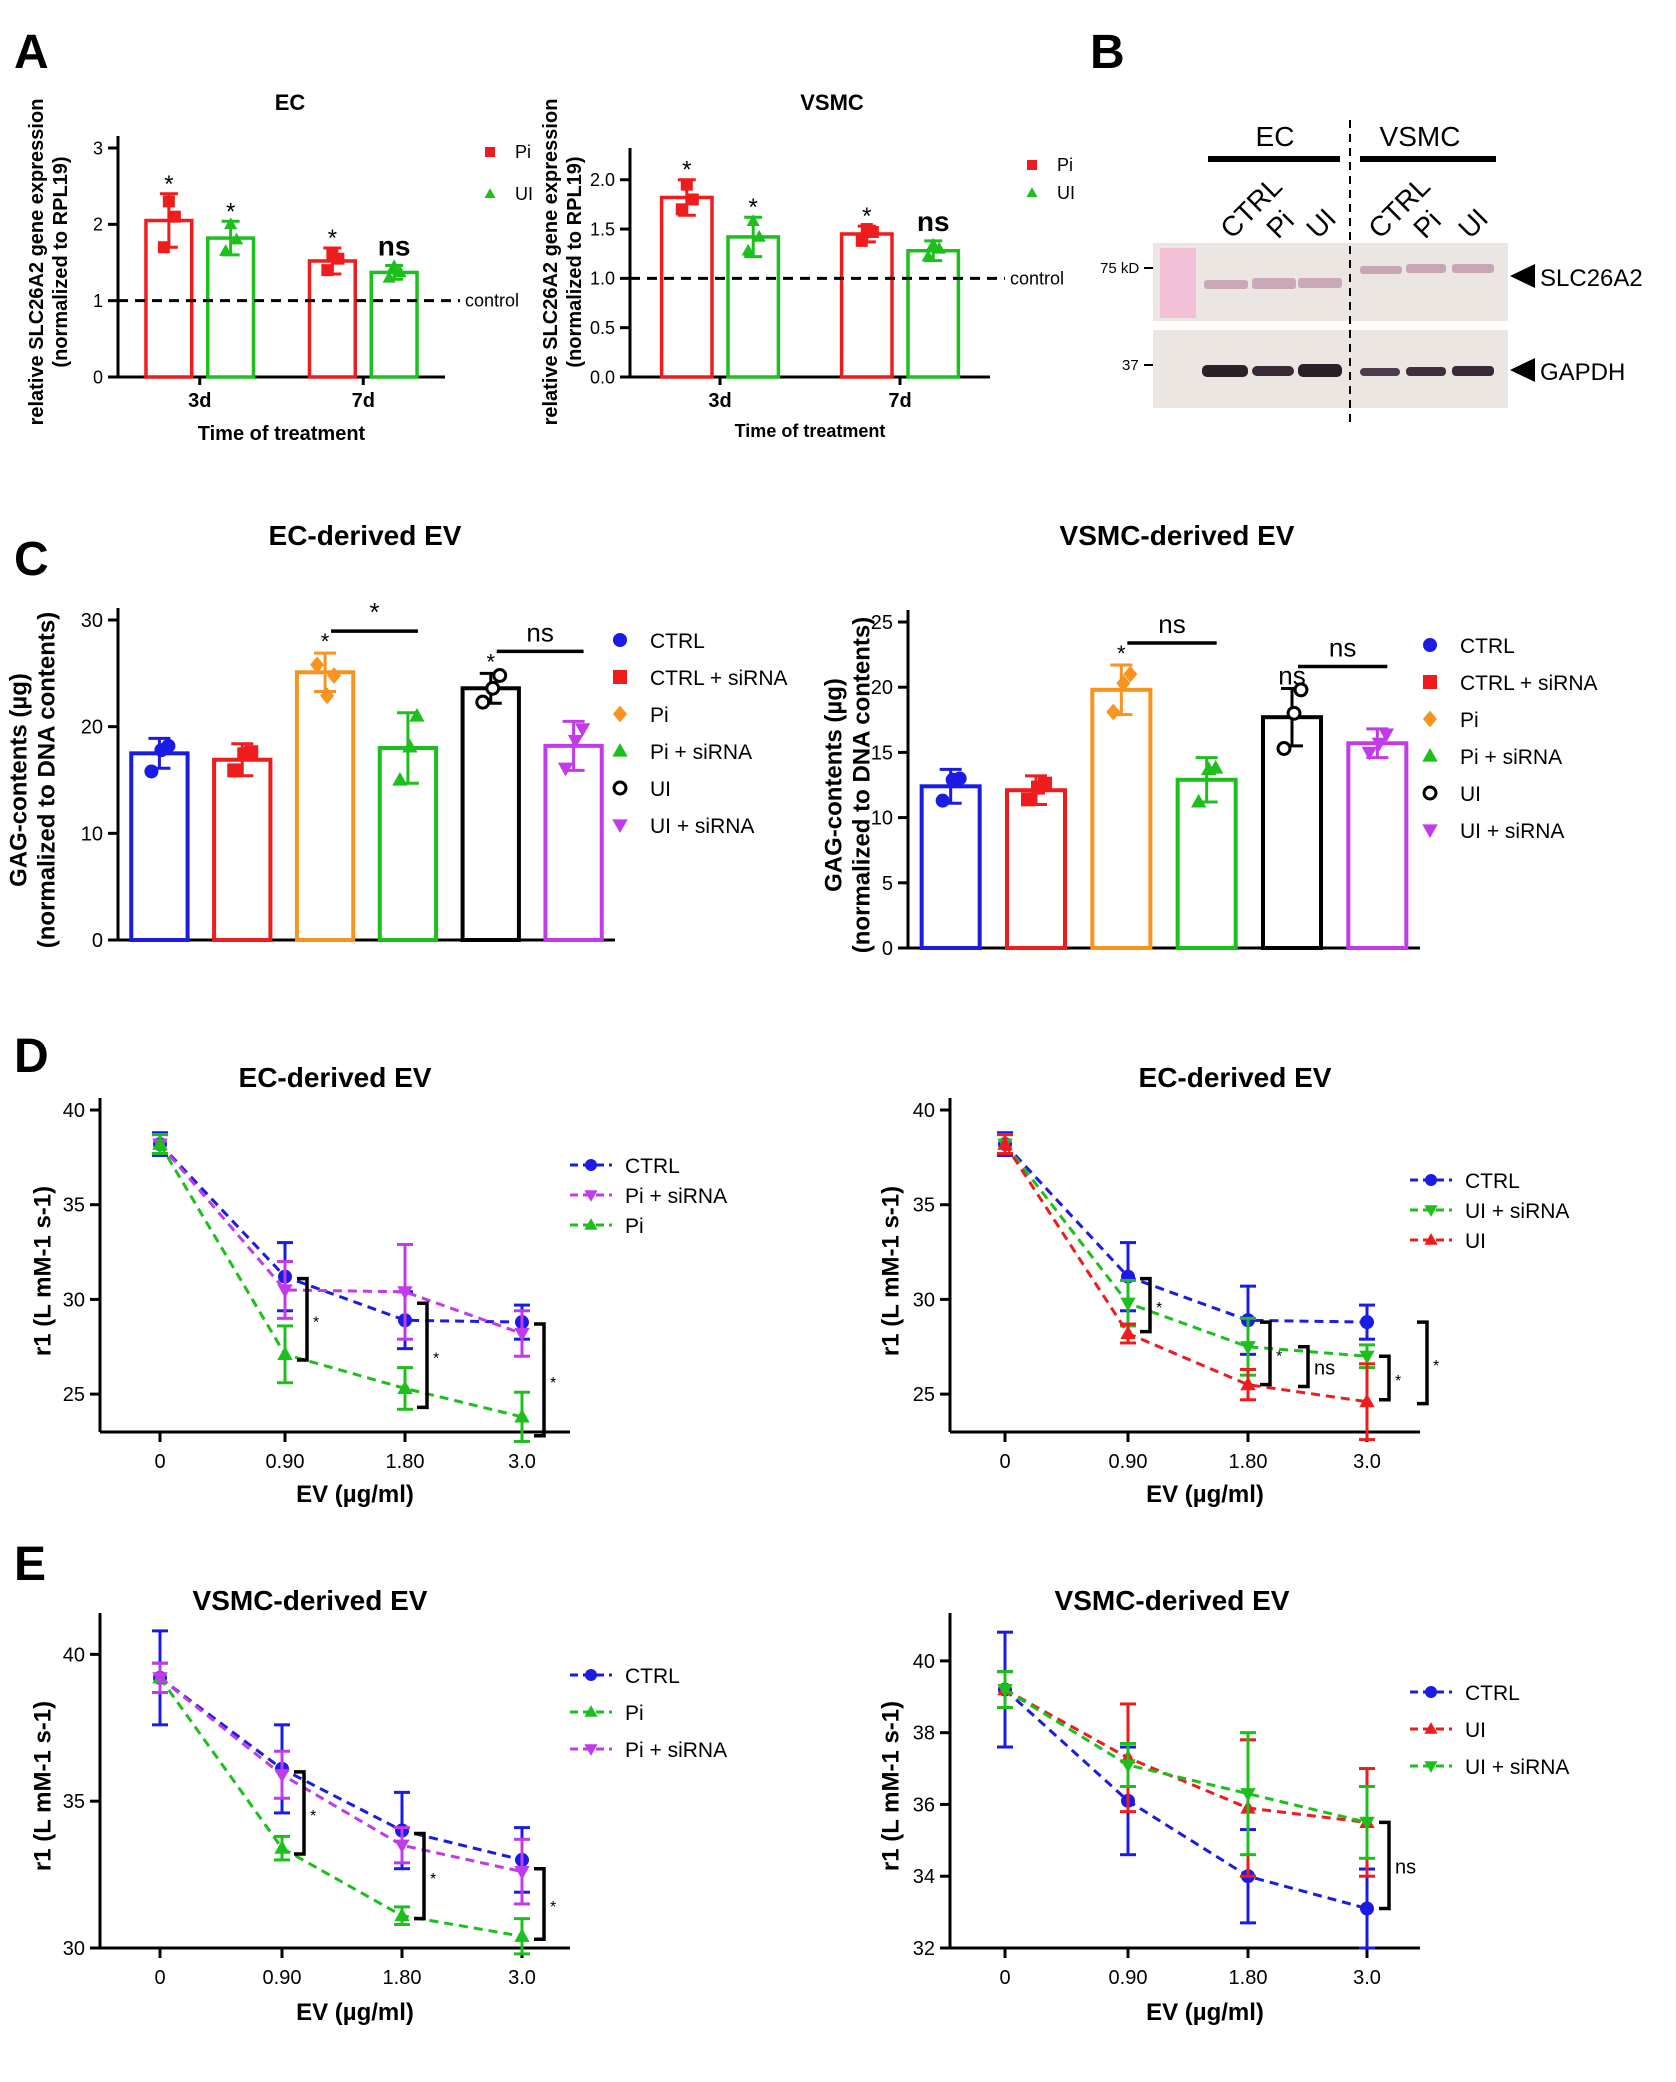 The image size is (1676, 2082). What do you see at coordinates (394, 246) in the screenshot?
I see `significance-label: ns` at bounding box center [394, 246].